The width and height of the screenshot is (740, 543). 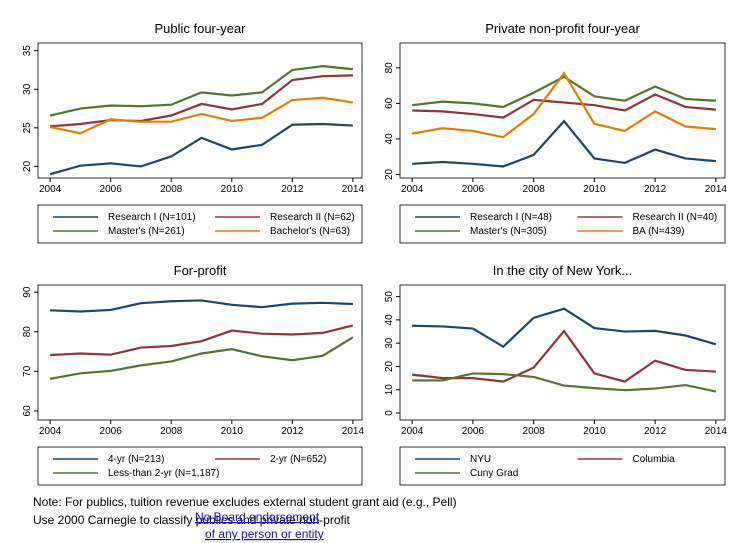 What do you see at coordinates (562, 28) in the screenshot?
I see `panel-title: Private non-profit four-year` at bounding box center [562, 28].